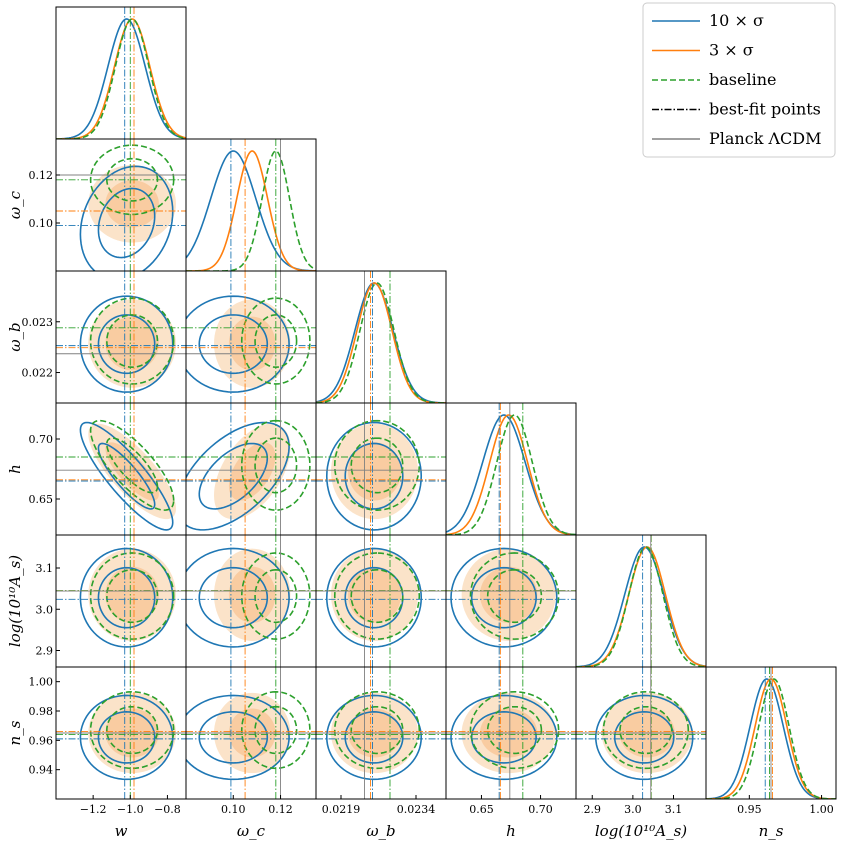 The height and width of the screenshot is (851, 843). Describe the element at coordinates (15, 469) in the screenshot. I see `y-axis-label: h` at that location.